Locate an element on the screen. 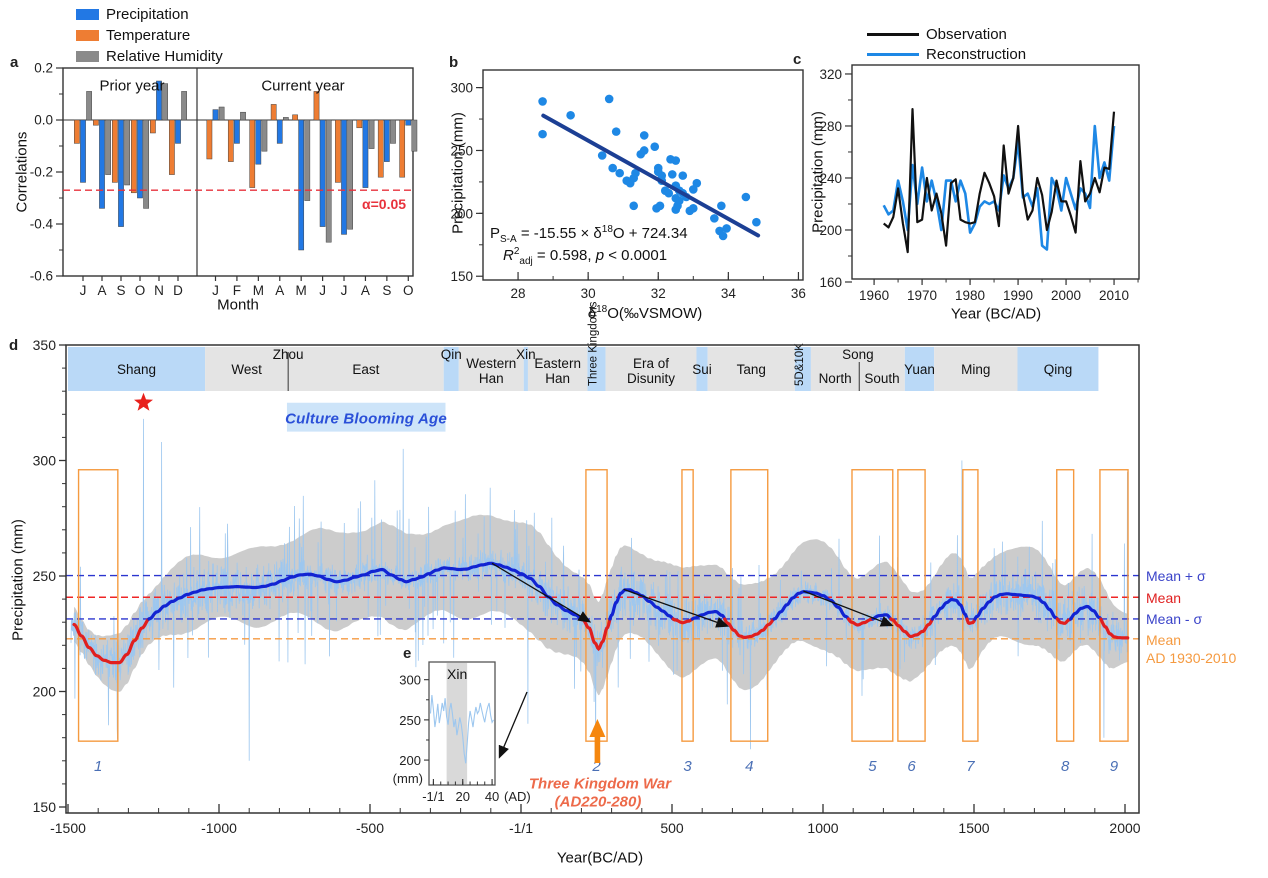 Image resolution: width=1268 pixels, height=878 pixels. svg-text: -1/1 is located at coordinates (521, 828).